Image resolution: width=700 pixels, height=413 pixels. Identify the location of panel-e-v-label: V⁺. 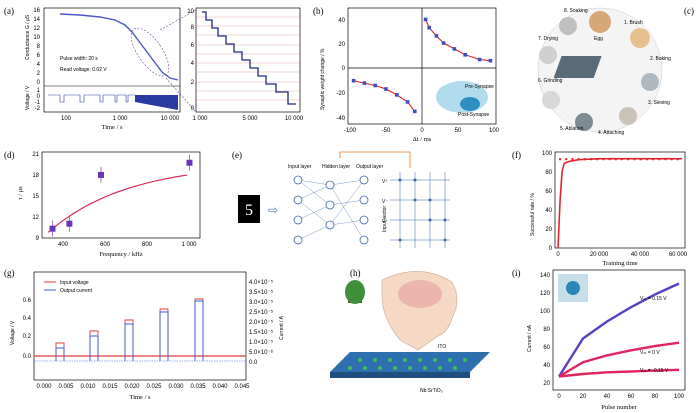
(385, 222).